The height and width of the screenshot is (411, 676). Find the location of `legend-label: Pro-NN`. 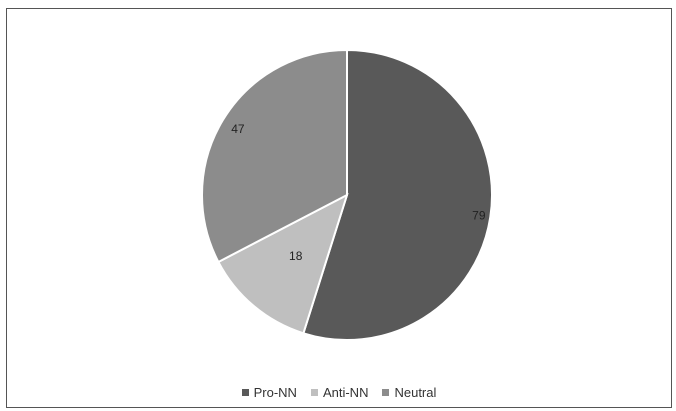

legend-label: Pro-NN is located at coordinates (275, 392).